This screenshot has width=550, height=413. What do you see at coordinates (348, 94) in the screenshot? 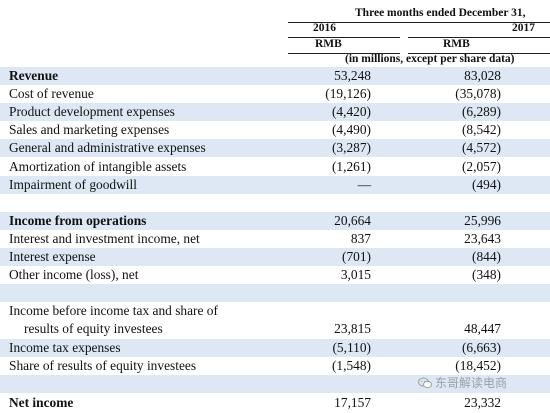
I see `value-2016: (19,126)` at bounding box center [348, 94].